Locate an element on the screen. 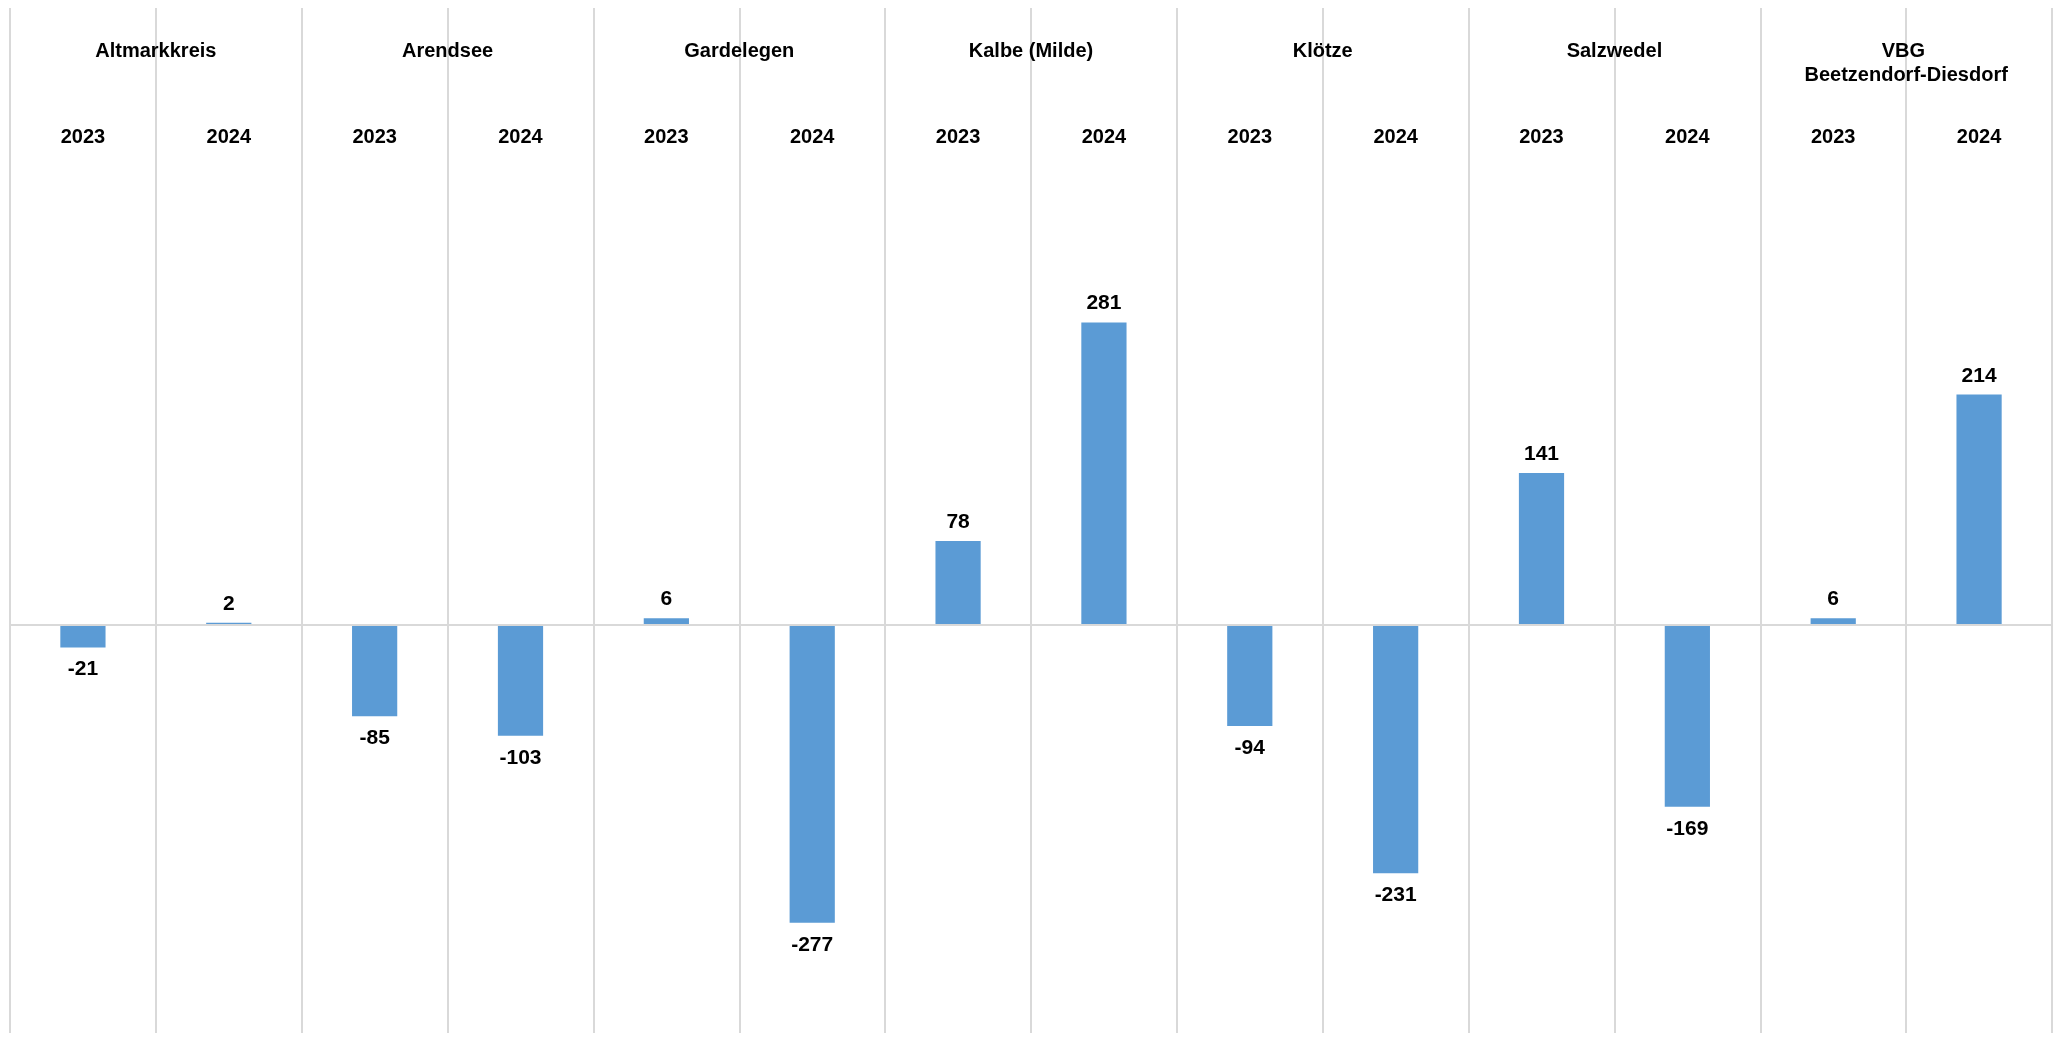  data-label: -21 is located at coordinates (83, 668).